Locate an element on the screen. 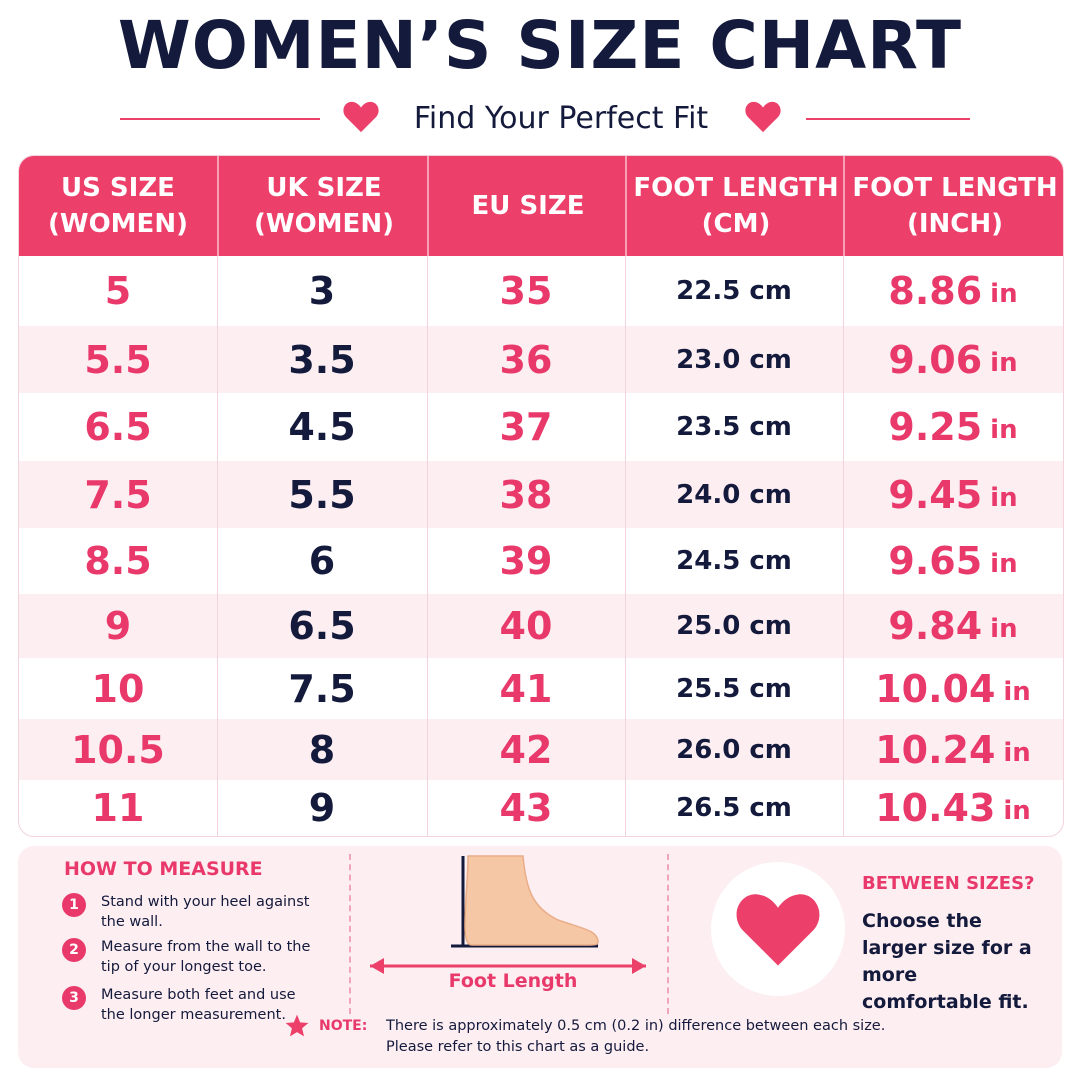 This screenshot has width=1080, height=1080. table-row: 10.5 8 42 26.0 cm 10.24 in is located at coordinates (541, 749).